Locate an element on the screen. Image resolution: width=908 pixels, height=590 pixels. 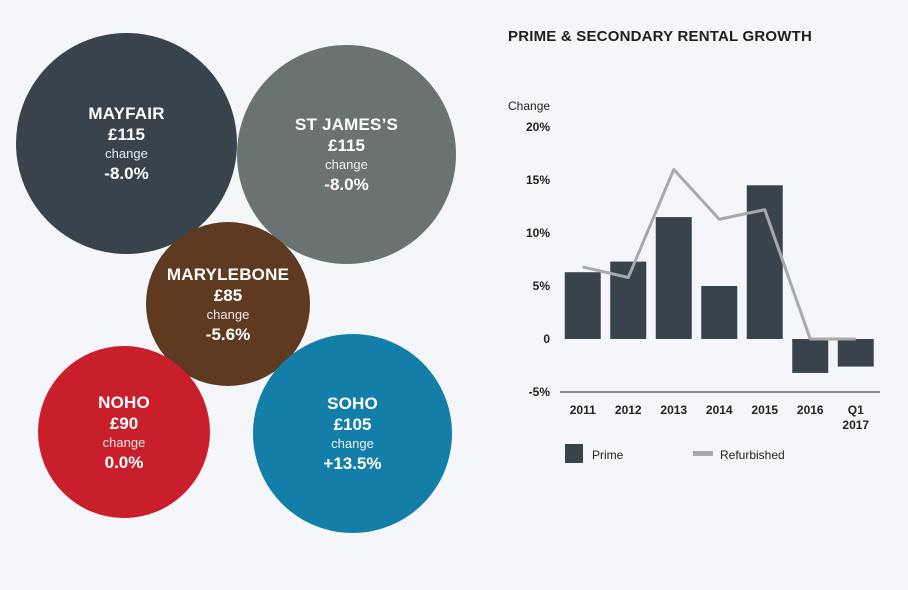
x-tick-label: 2013 is located at coordinates (673, 410).